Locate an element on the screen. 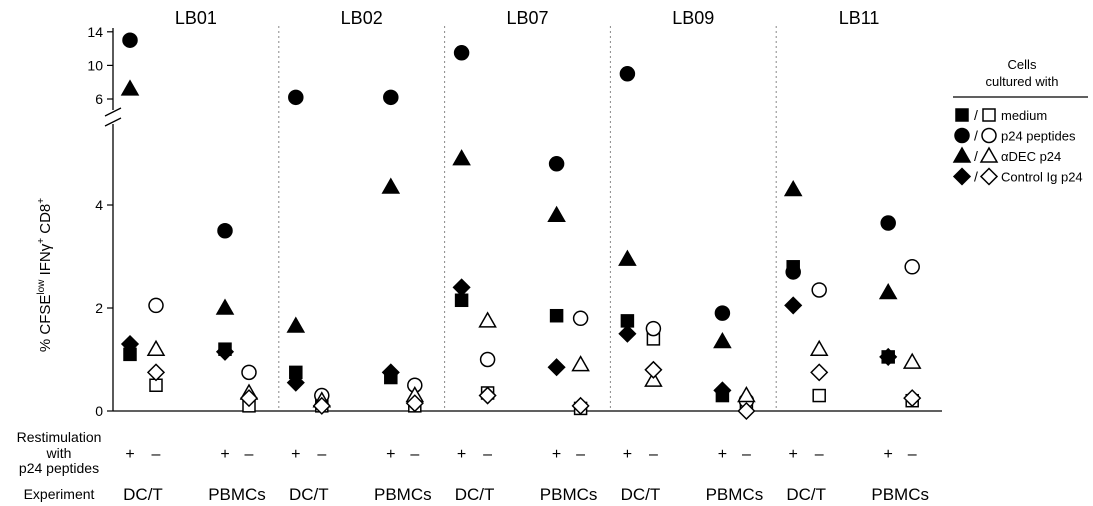 Image resolution: width=1093 pixels, height=506 pixels. legend-title-line2: cultured with is located at coordinates (1022, 81).